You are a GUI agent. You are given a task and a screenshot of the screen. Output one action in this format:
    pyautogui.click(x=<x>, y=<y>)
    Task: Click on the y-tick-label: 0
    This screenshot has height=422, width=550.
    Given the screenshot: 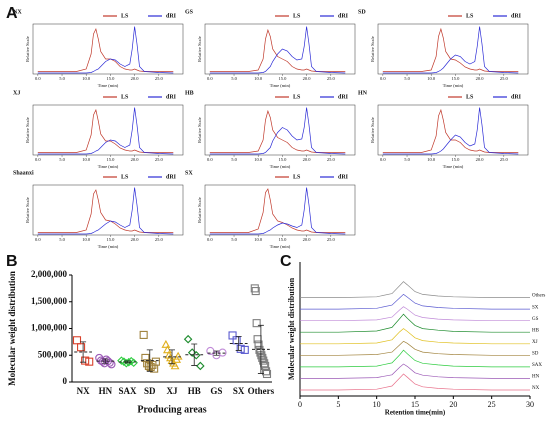 What is the action you would take?
    pyautogui.click(x=65, y=381)
    